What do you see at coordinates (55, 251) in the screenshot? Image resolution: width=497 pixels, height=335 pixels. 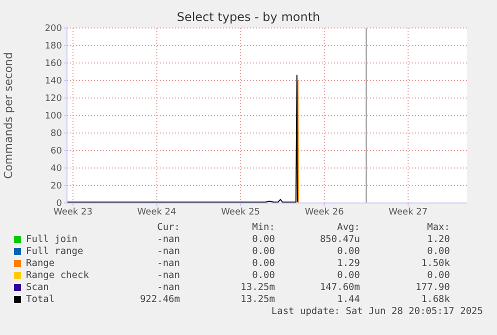 I see `legend-label: Full range` at bounding box center [55, 251].